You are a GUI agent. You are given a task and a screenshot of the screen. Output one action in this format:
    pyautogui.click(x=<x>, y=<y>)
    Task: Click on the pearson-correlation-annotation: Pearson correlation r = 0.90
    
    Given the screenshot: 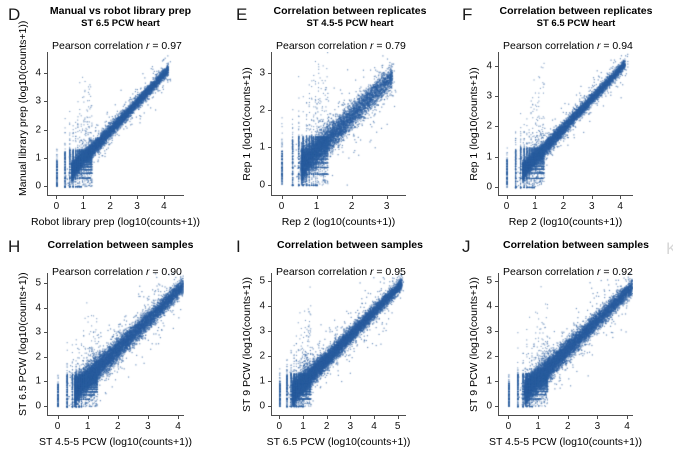 What is the action you would take?
    pyautogui.click(x=117, y=272)
    